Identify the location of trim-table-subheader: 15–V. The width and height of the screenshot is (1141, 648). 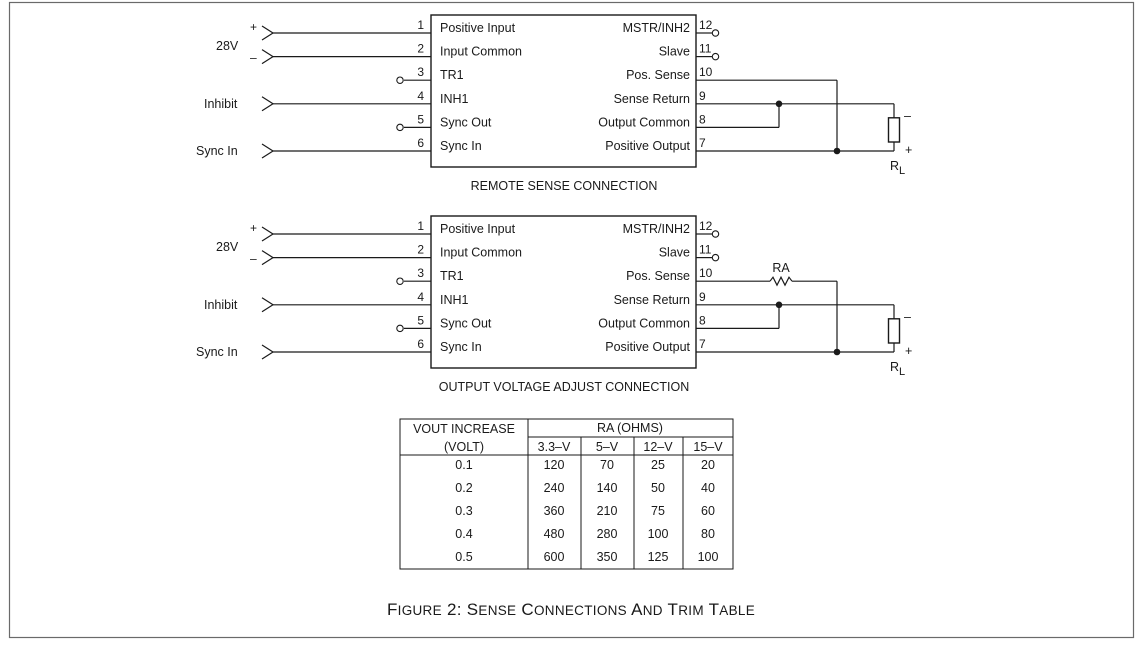
(708, 447).